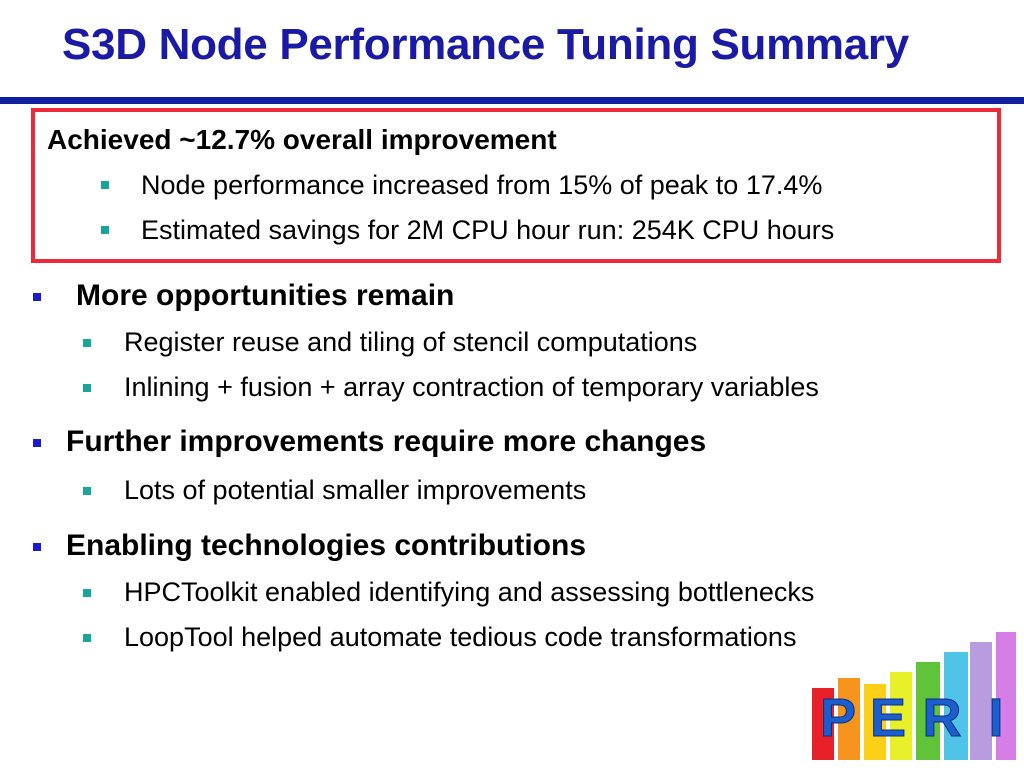 The height and width of the screenshot is (768, 1024). What do you see at coordinates (995, 718) in the screenshot?
I see `logo-letter: I` at bounding box center [995, 718].